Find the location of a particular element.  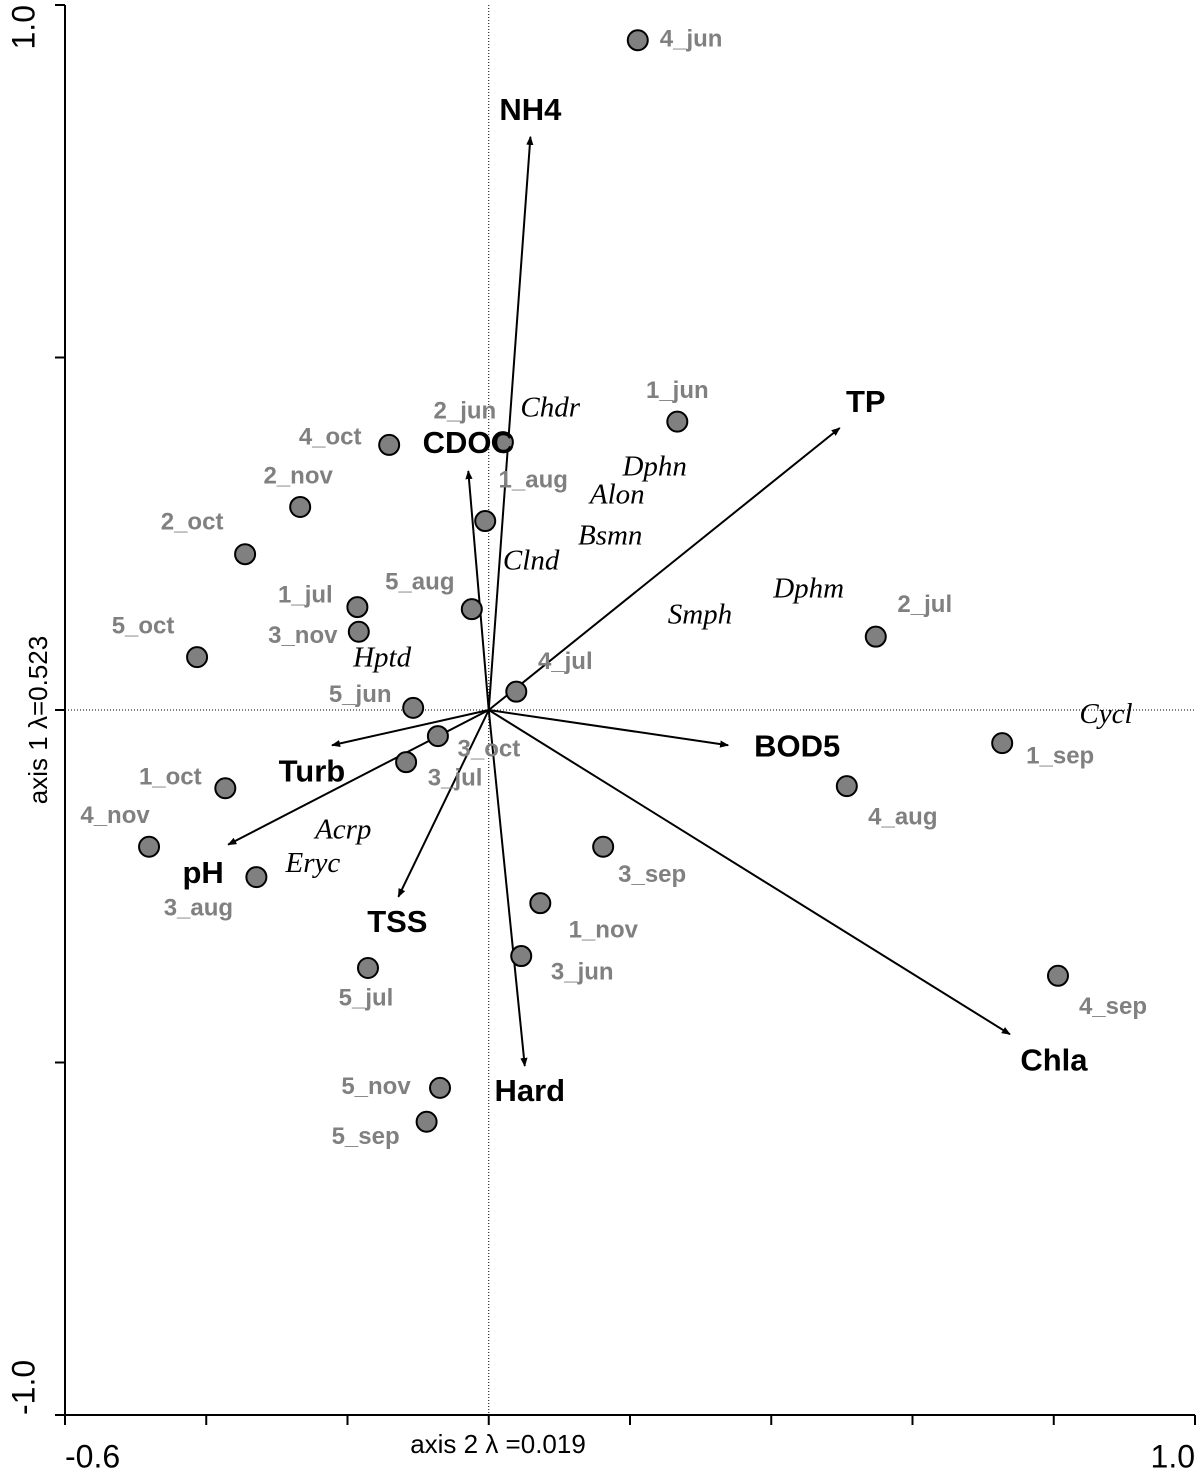

sample-label: 4_nov is located at coordinates (115, 815).